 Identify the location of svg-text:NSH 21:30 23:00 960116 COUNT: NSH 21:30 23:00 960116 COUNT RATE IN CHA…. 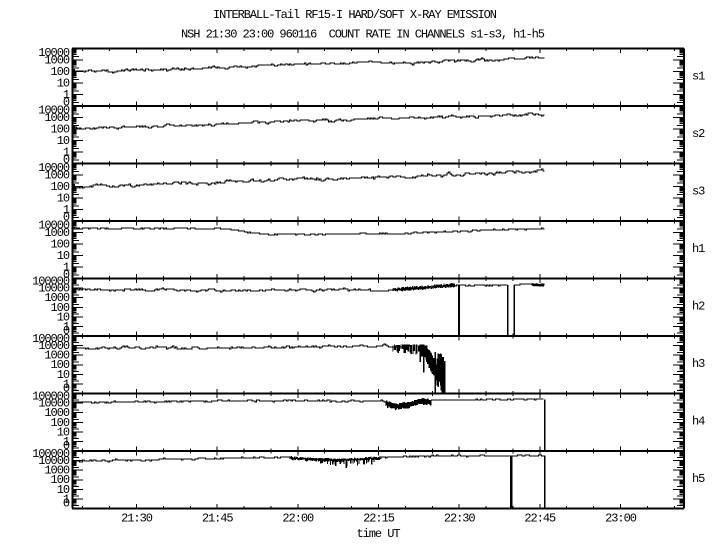
(363, 35).